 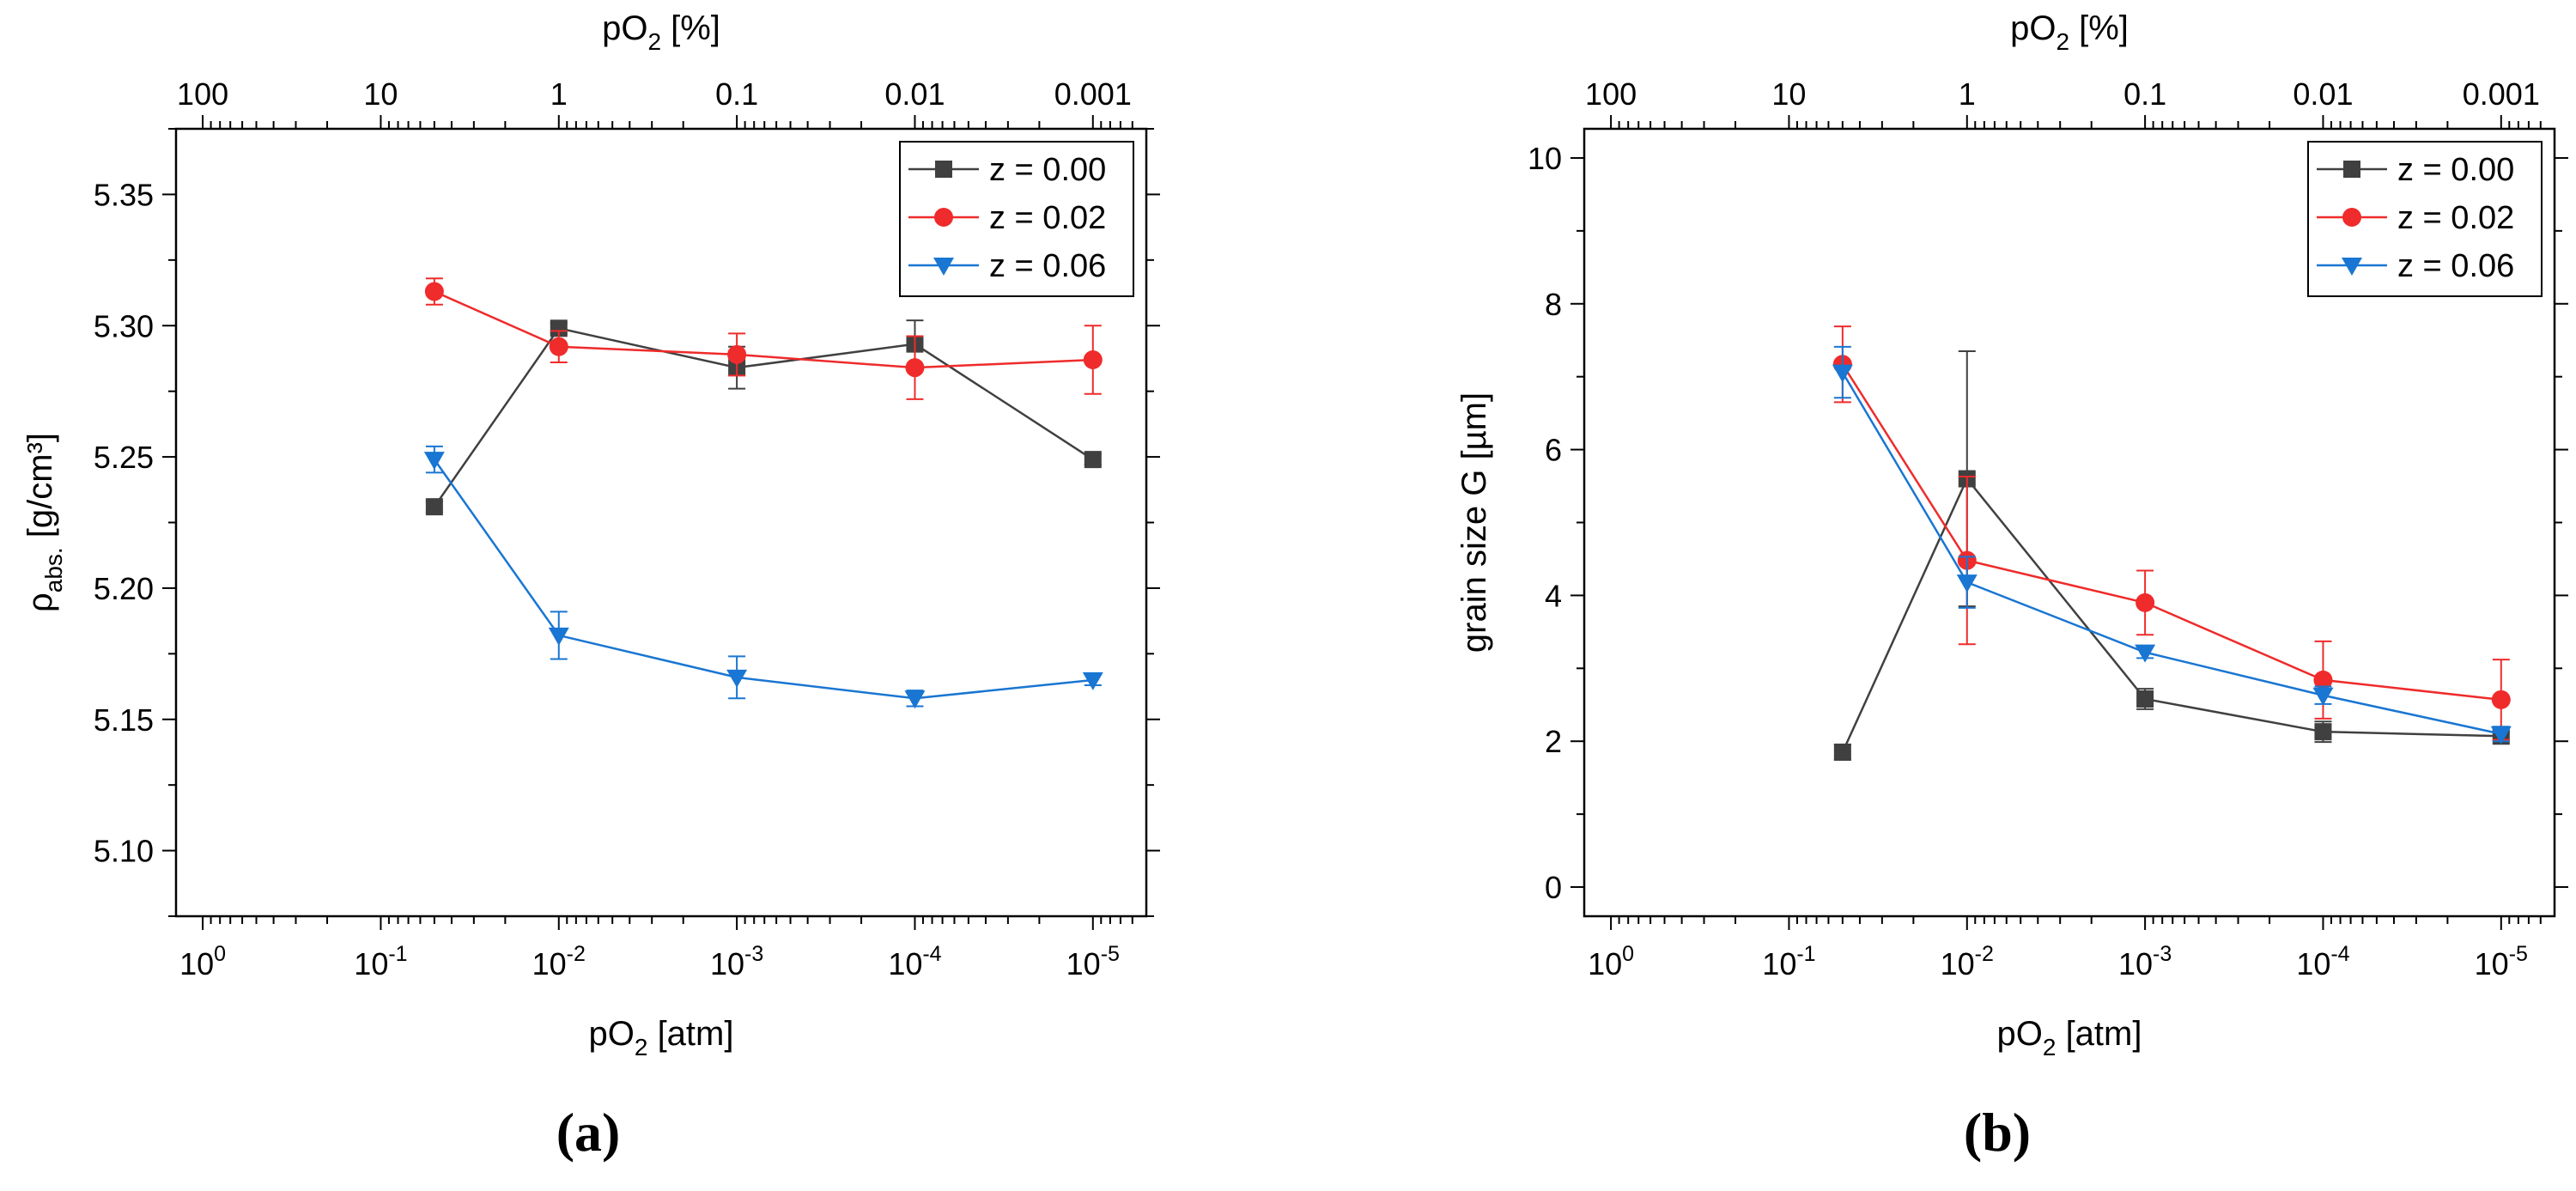 What do you see at coordinates (124, 194) in the screenshot?
I see `y-tick-label: 5.35` at bounding box center [124, 194].